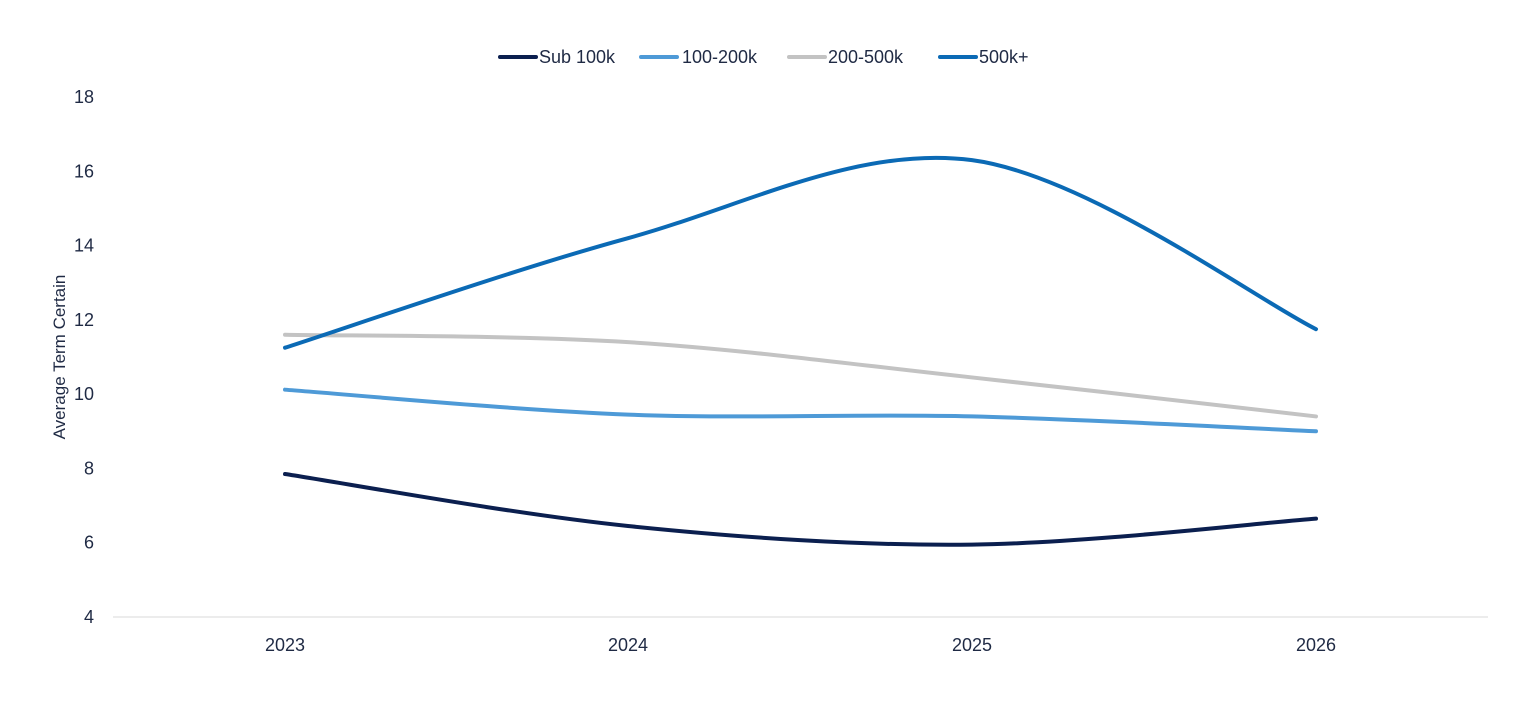  I want to click on y-tick-label: 12, so click(84, 320).